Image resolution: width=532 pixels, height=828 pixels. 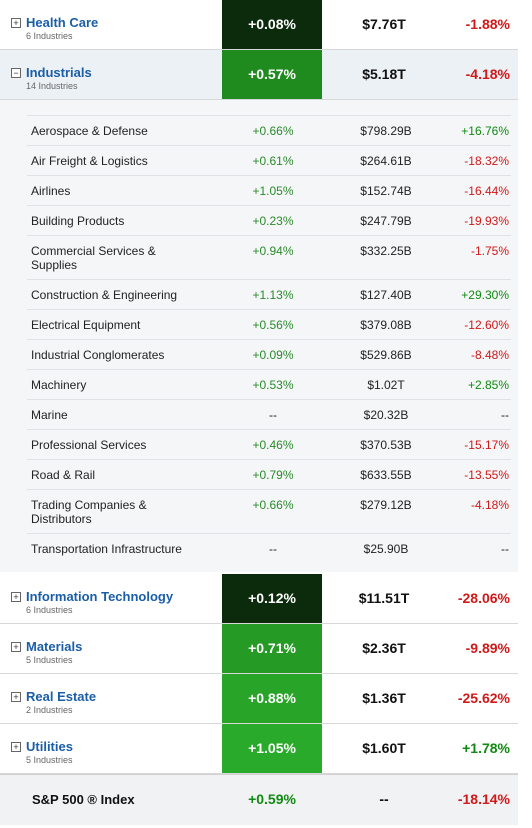 I want to click on industry-ytd: -15.17%, so click(x=486, y=445).